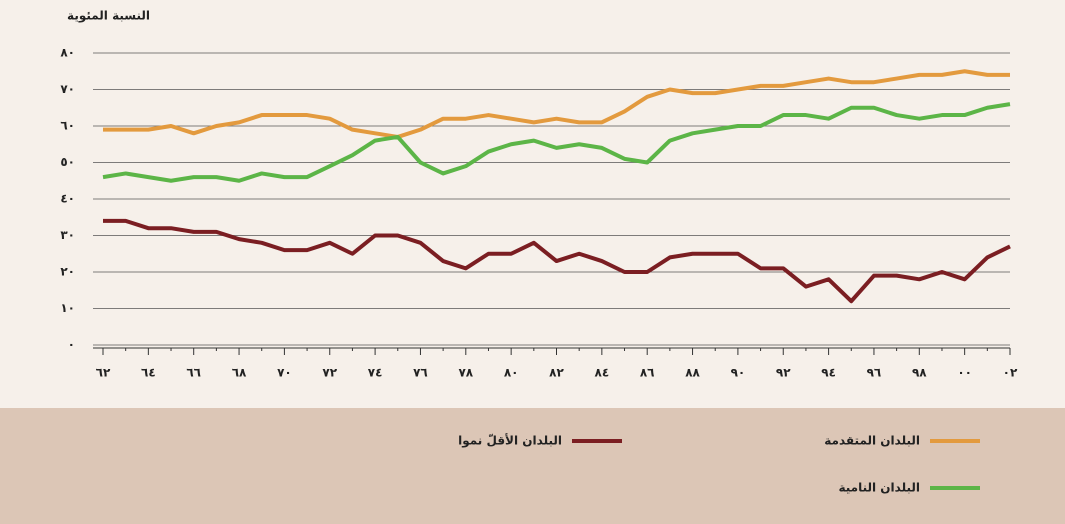  Describe the element at coordinates (329, 373) in the screenshot. I see `x-tick-label: ٧٢` at that location.